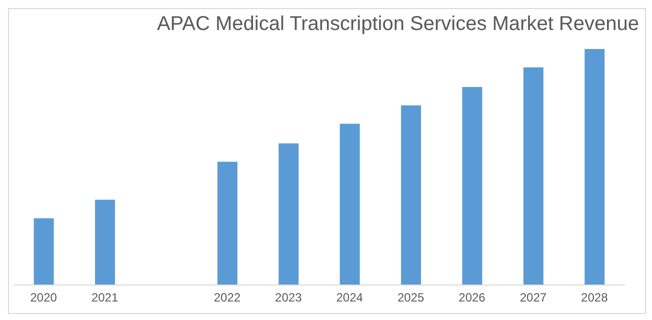 Image resolution: width=652 pixels, height=320 pixels. I want to click on x-tick-label: 2028, so click(594, 297).